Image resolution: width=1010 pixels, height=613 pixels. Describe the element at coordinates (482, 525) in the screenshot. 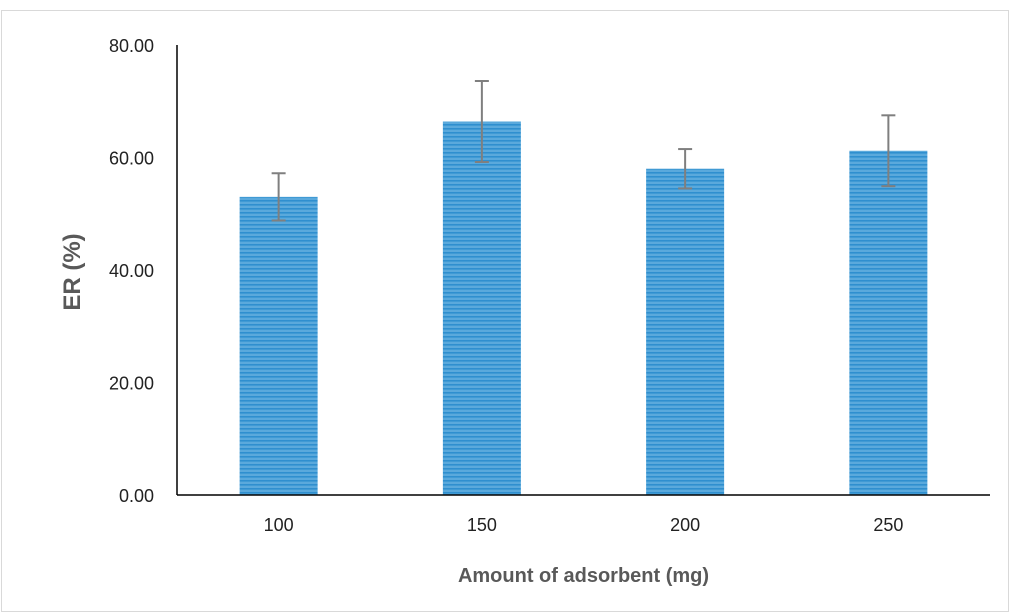

I see `x-tick-label: 150` at that location.